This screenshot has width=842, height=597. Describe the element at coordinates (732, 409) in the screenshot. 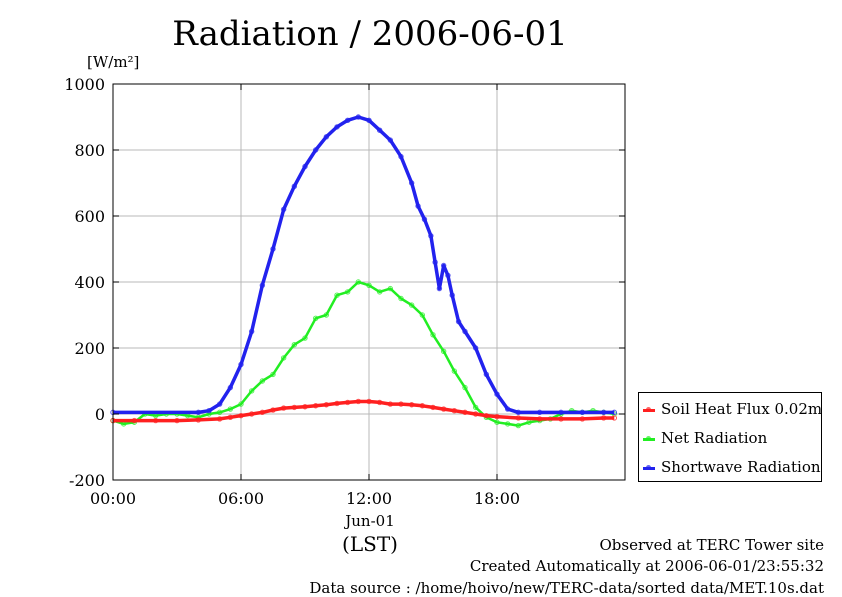

I see `legend-item-soil-heat-flux: Soil Heat Flux 0.02m` at that location.